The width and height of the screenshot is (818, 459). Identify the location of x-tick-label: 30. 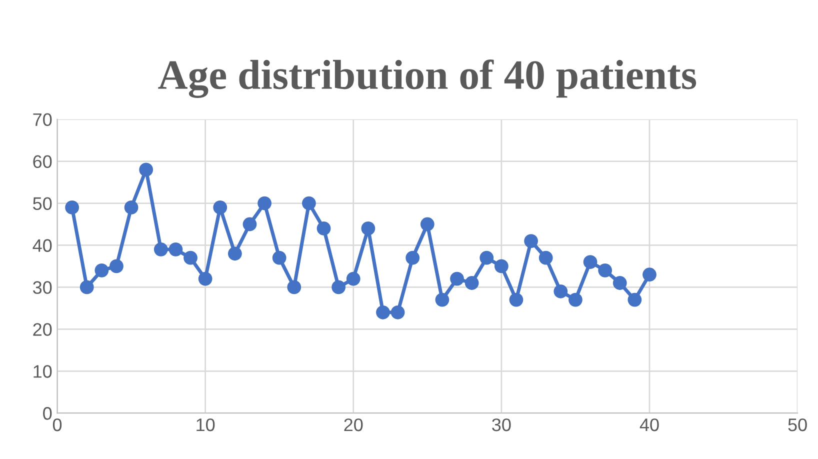
(501, 425).